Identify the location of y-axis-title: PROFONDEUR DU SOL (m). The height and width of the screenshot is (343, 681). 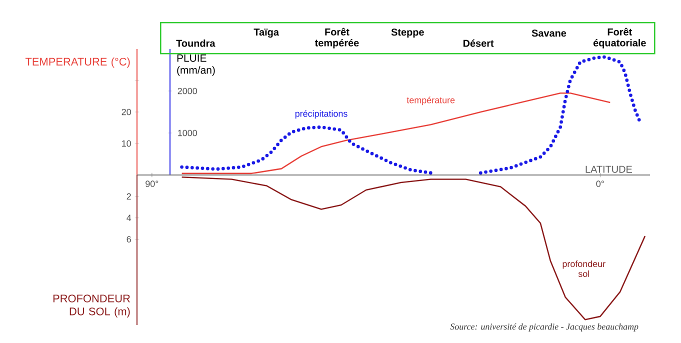
(91, 306).